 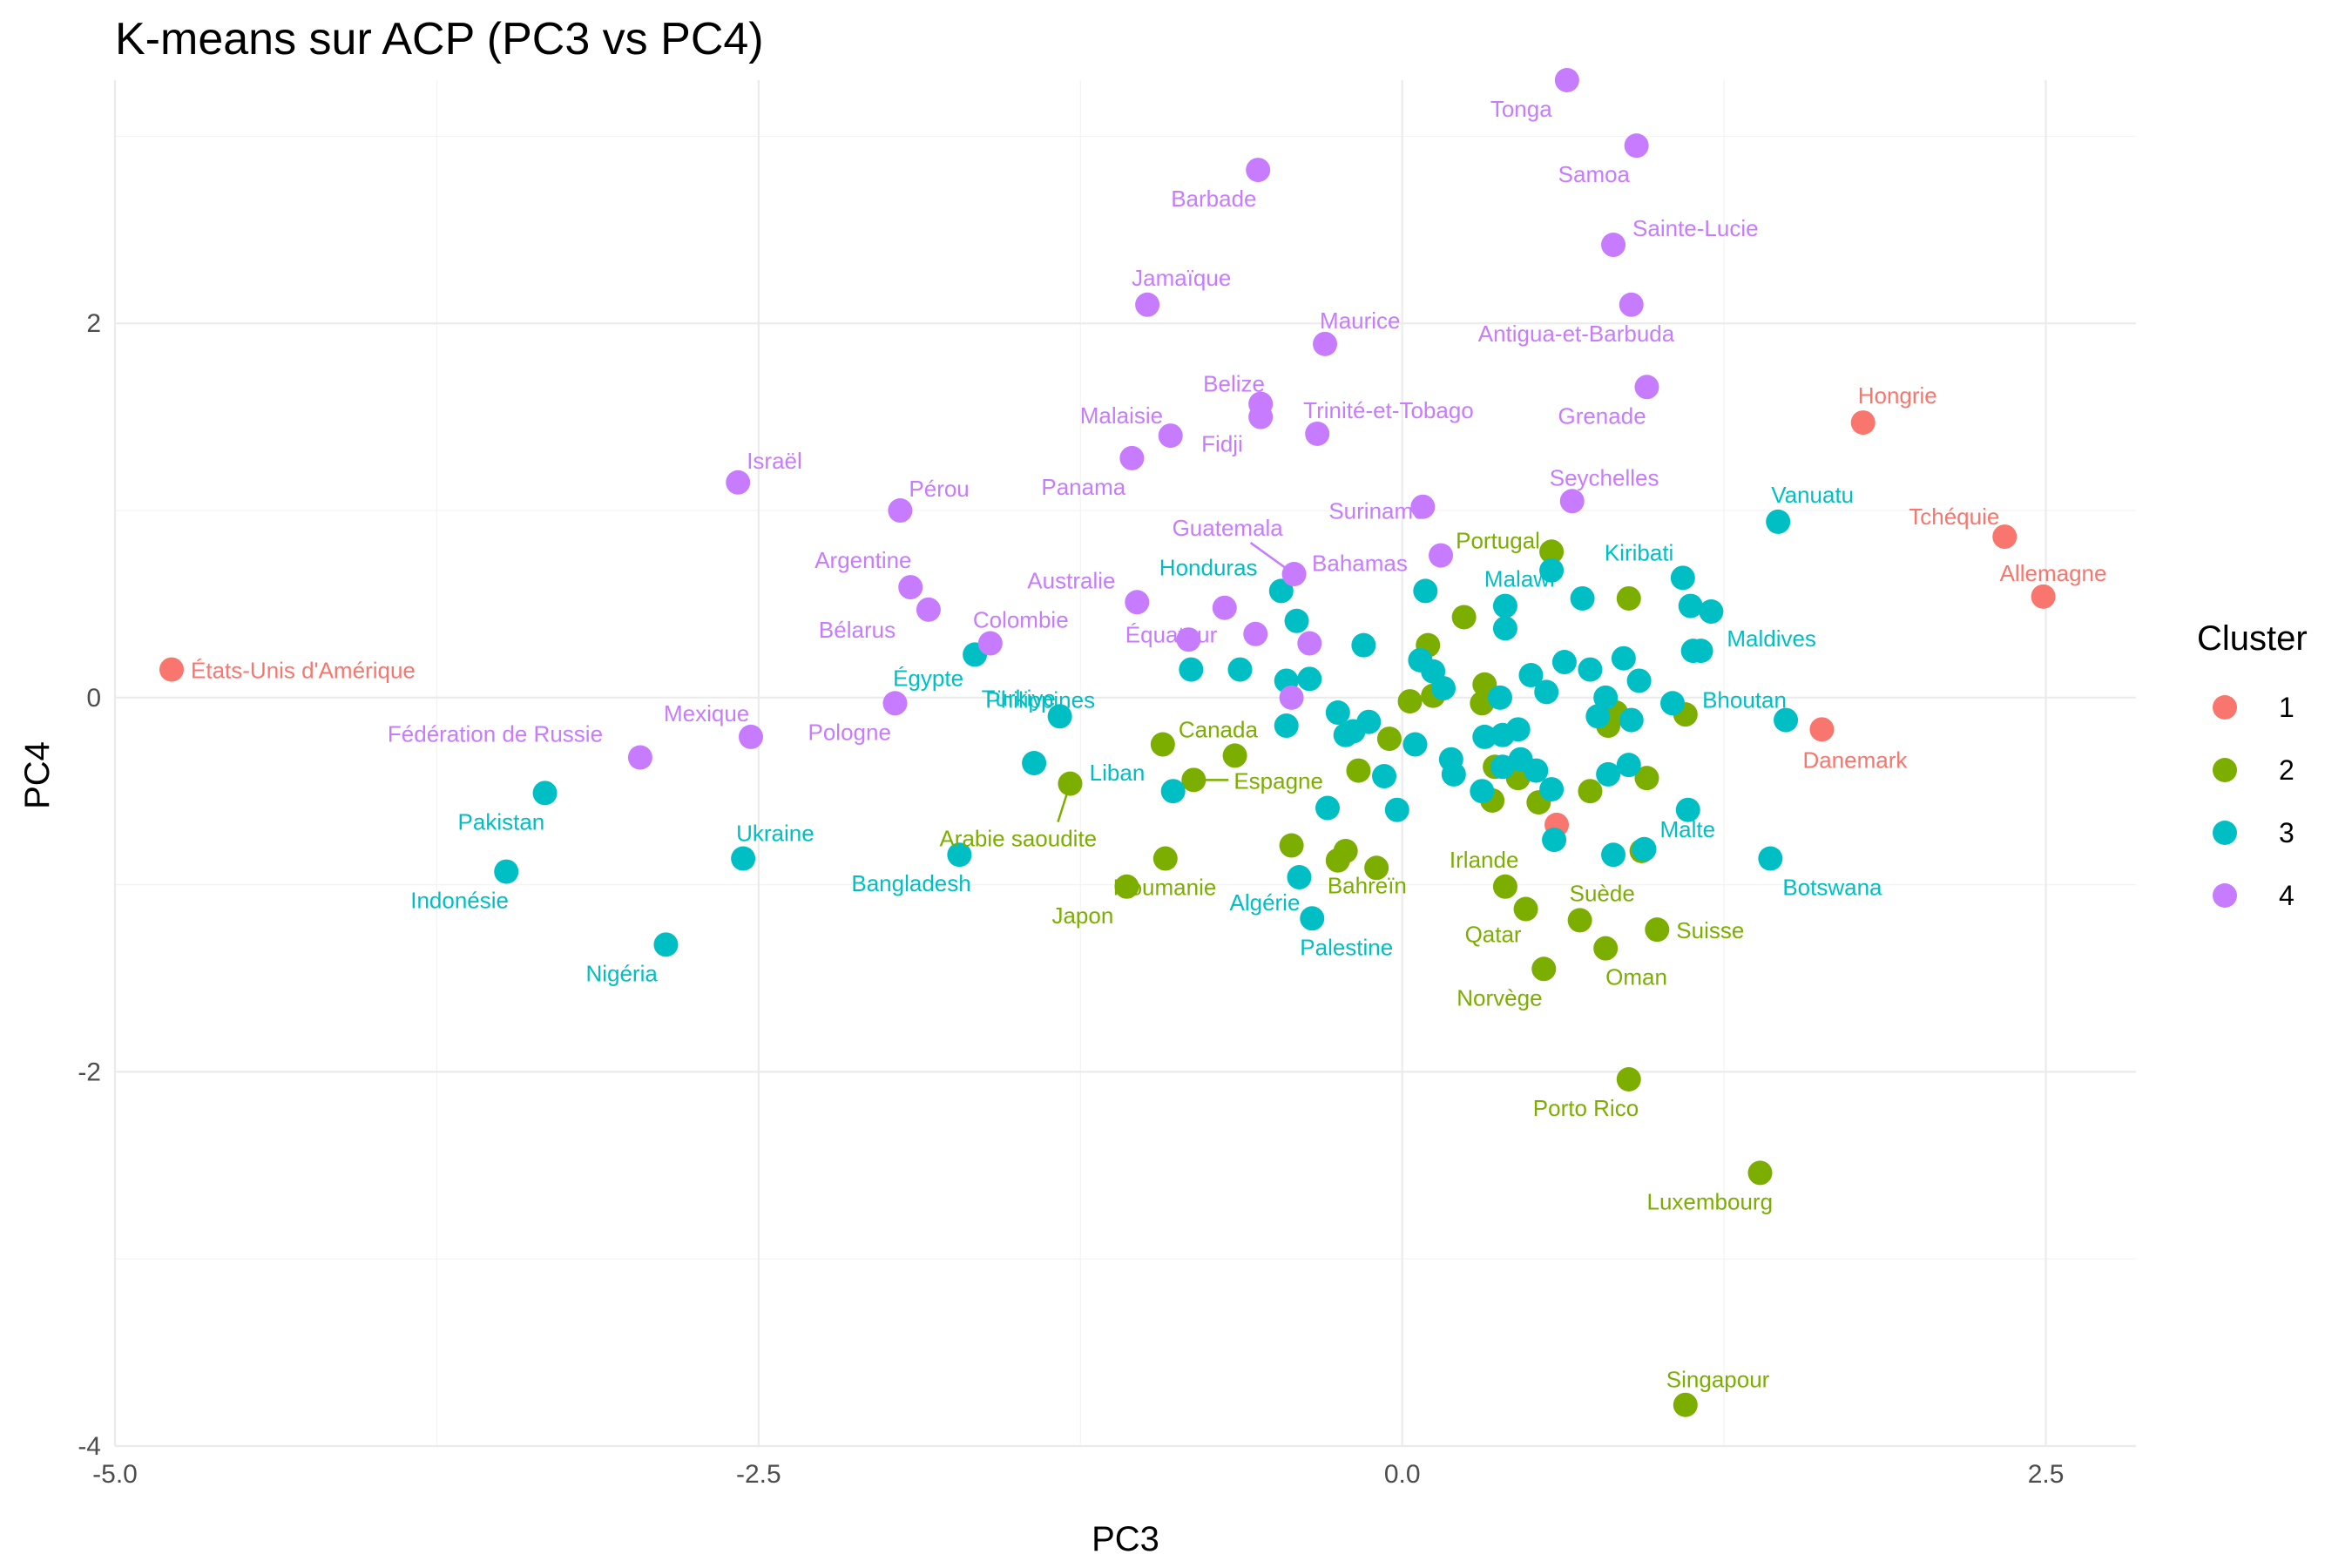 What do you see at coordinates (495, 734) in the screenshot?
I see `point-label: Fédération de Russie` at bounding box center [495, 734].